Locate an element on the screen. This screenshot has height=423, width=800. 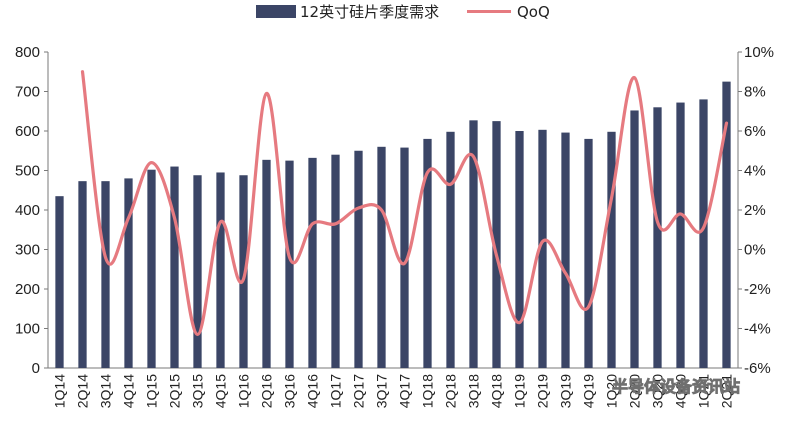
watermark-text: 半导体设备资讯站 is located at coordinates (676, 386).